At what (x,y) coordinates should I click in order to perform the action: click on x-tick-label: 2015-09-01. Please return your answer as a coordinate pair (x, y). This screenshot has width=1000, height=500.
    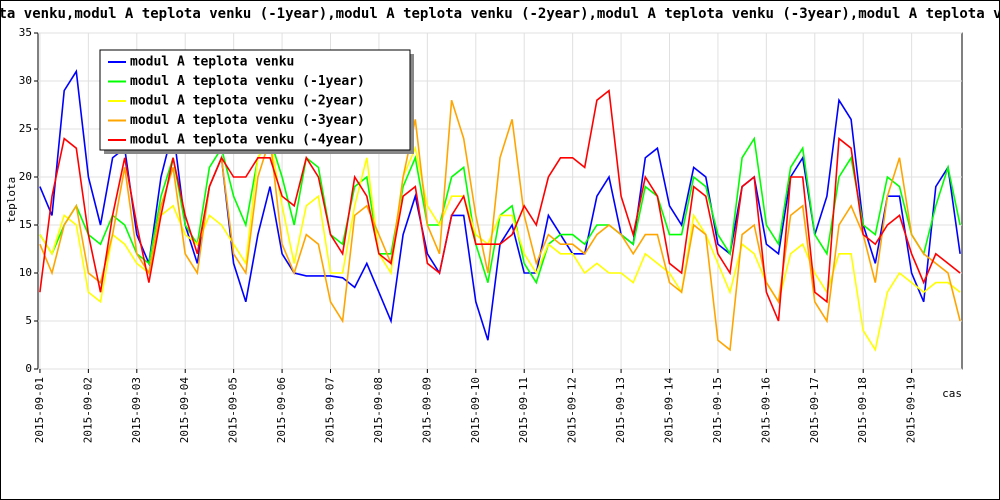
    Looking at the image, I should click on (39, 410).